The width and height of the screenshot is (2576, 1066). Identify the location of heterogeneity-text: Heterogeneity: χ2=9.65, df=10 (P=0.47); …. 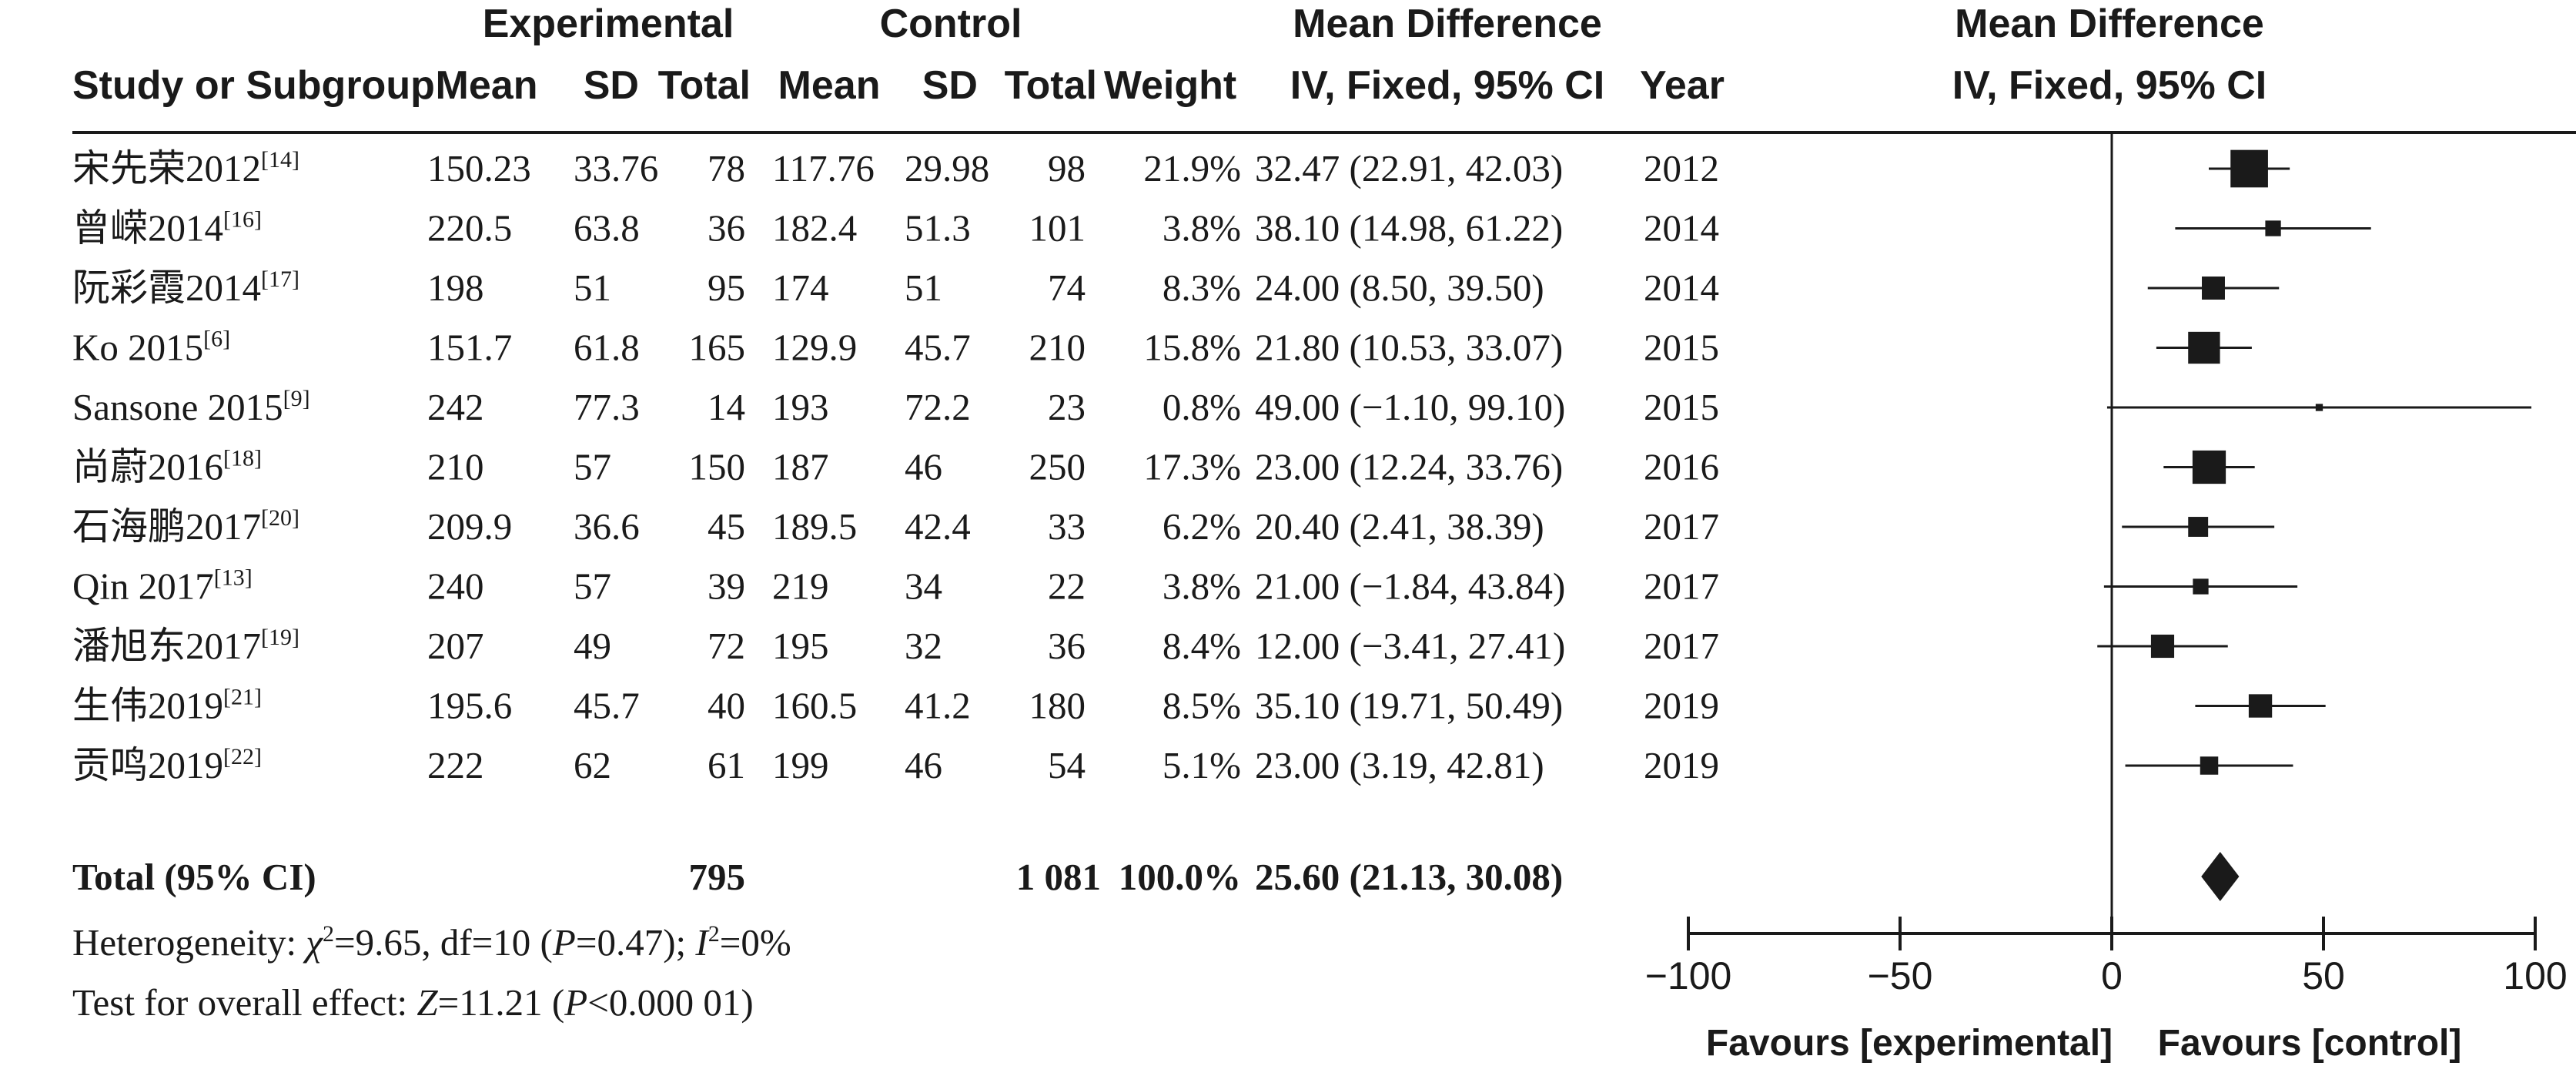
(432, 942).